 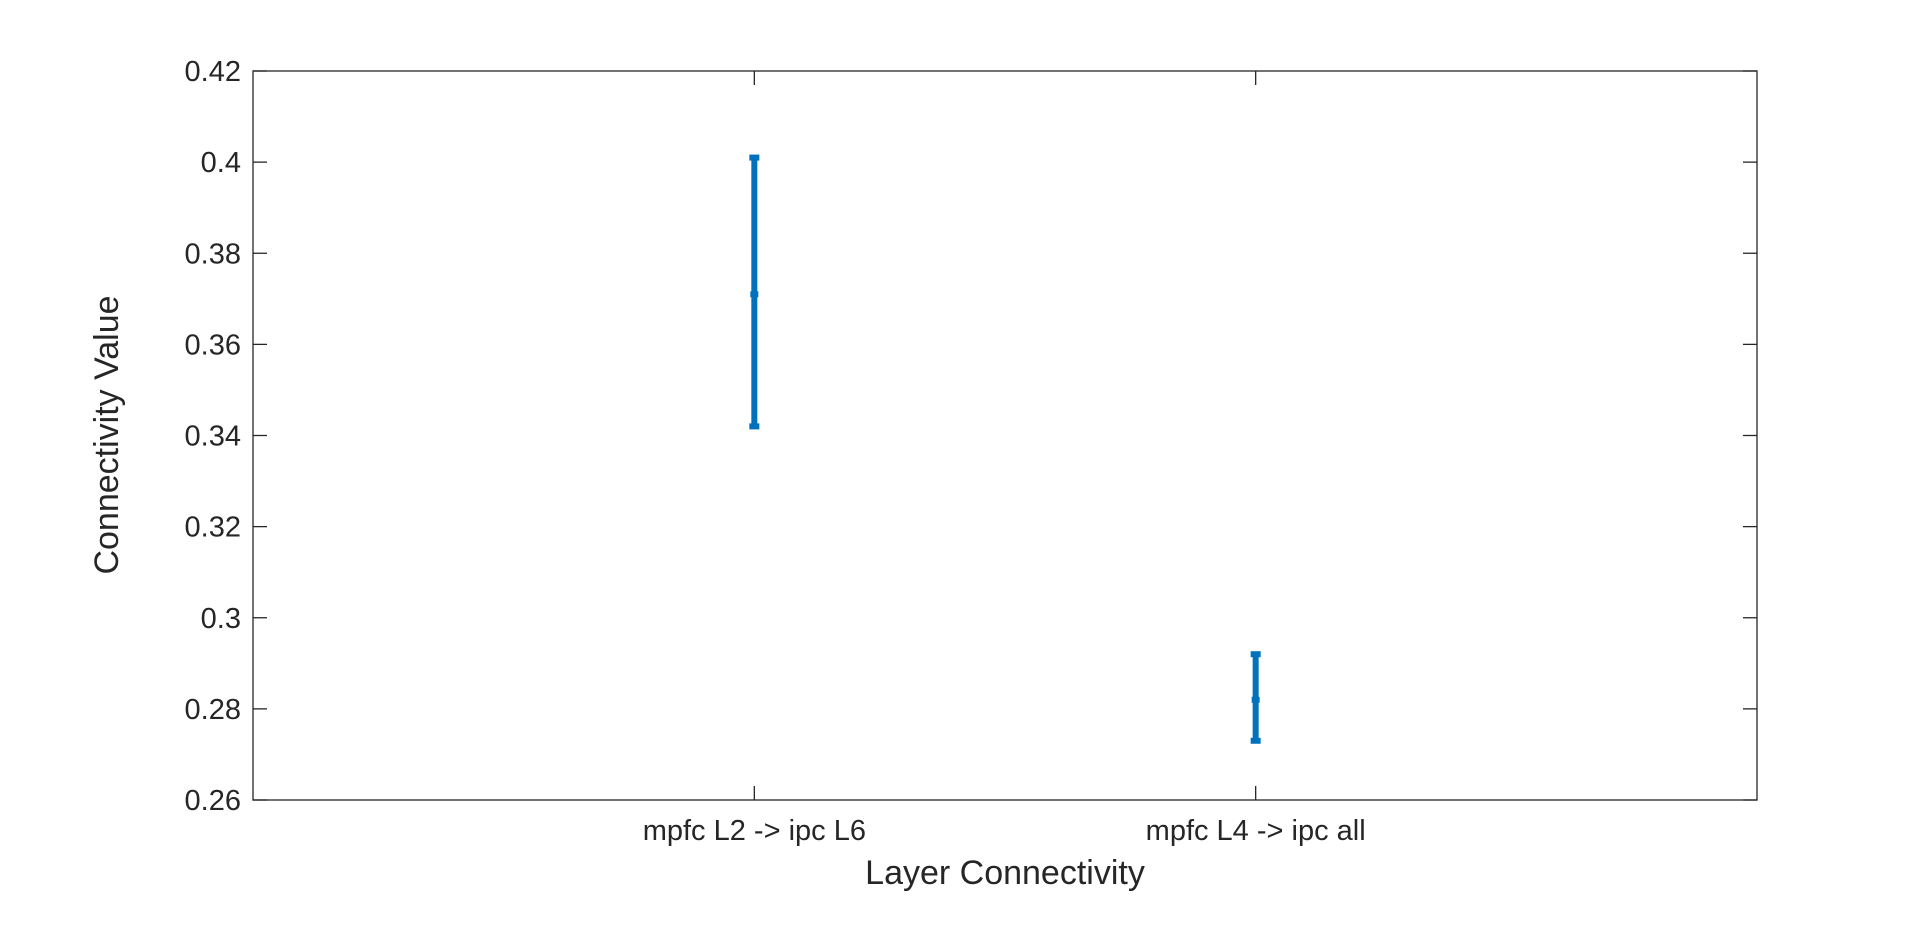 What do you see at coordinates (107, 434) in the screenshot?
I see `y-axis-title: Connectivity Value` at bounding box center [107, 434].